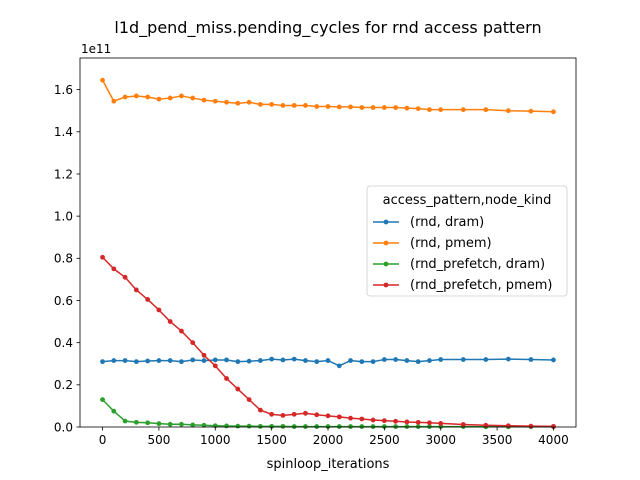 This screenshot has height=480, width=640. What do you see at coordinates (215, 440) in the screenshot?
I see `x-tick-label: 1000` at bounding box center [215, 440].